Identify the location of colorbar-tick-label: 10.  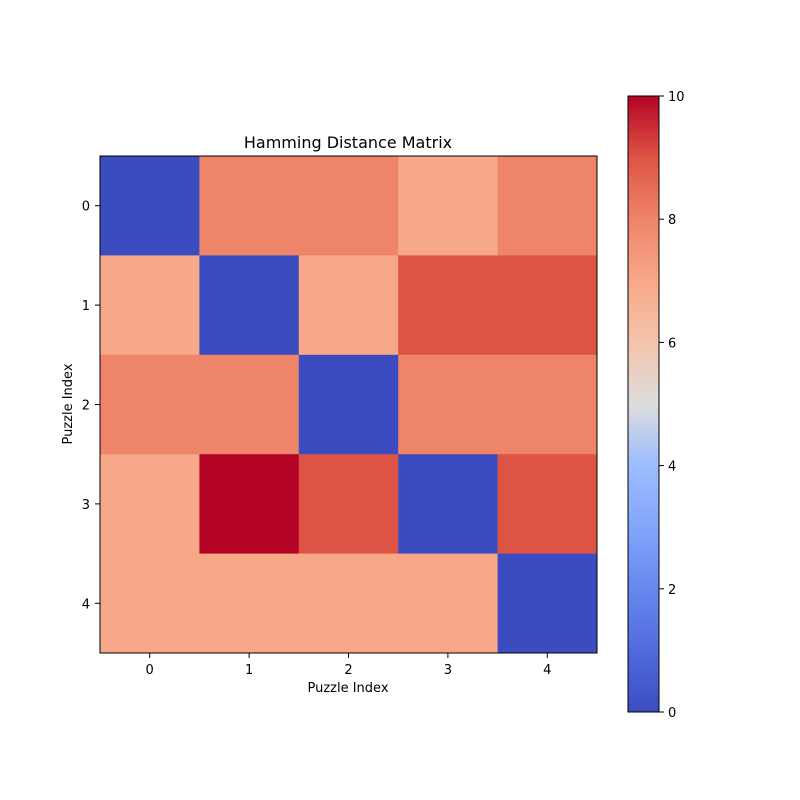
(676, 97).